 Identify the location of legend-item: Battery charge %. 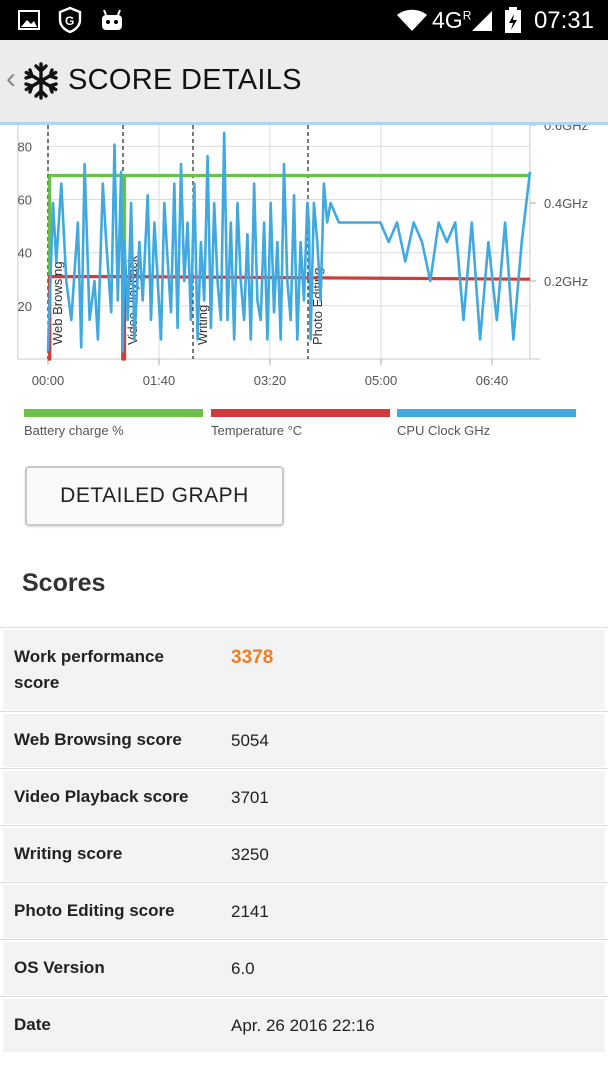
(113, 423).